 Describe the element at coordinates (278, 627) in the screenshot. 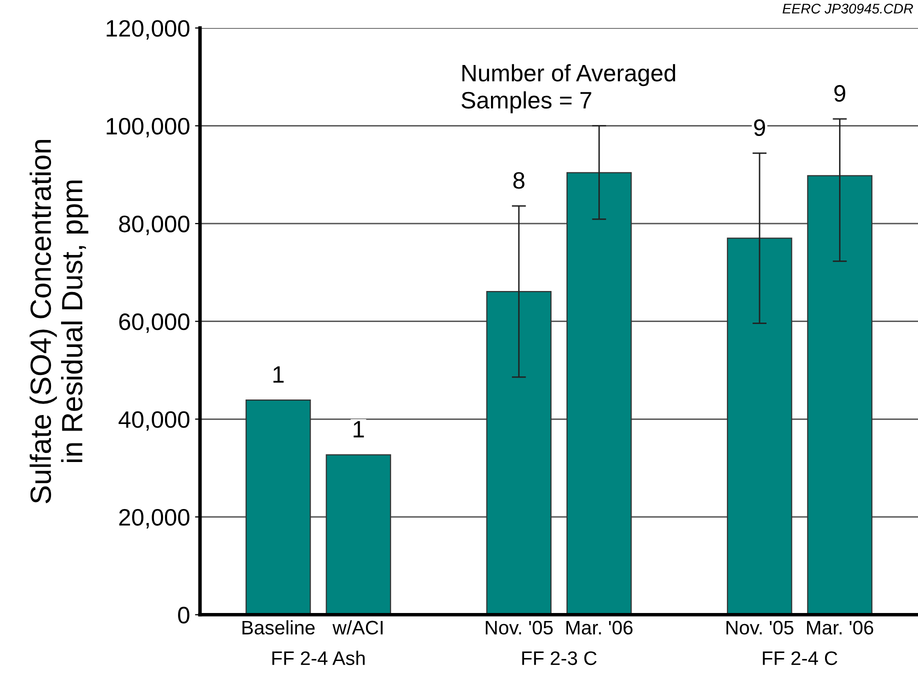

I see `x-tick-label: Baseline` at that location.